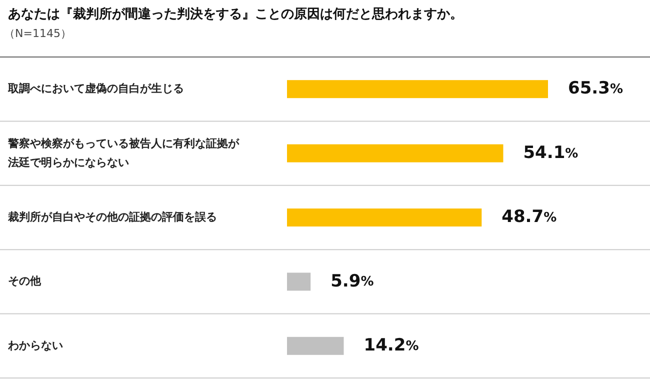 The image size is (650, 384). I want to click on y-tick-label: 取調べにおいて虚偽の自白が生じる, so click(95, 89).